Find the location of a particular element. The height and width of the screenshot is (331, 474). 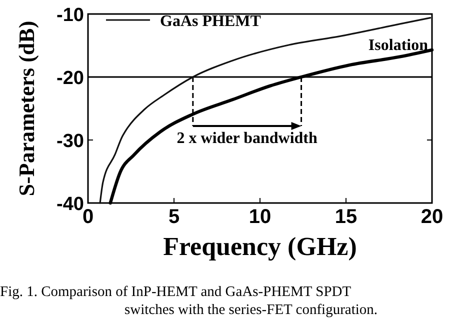

y-tick-label: -30 is located at coordinates (70, 141).